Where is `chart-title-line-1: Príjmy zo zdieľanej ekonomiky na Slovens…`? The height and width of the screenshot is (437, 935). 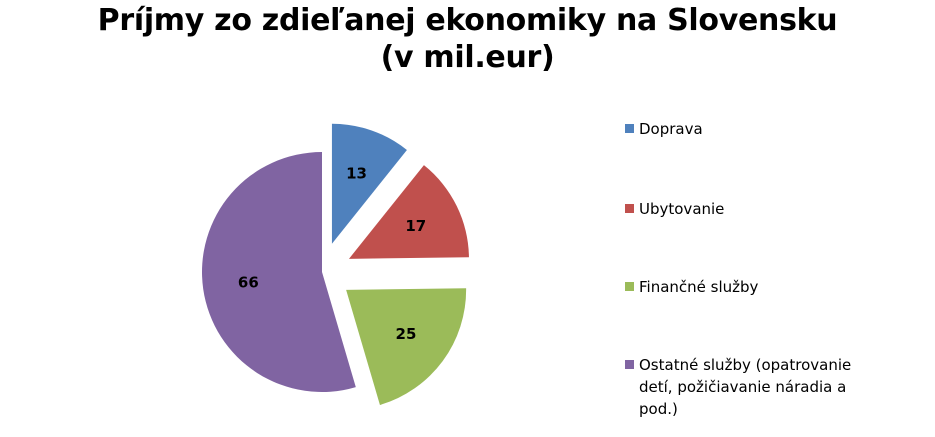 chart-title-line-1: Príjmy zo zdieľanej ekonomiky na Slovens… is located at coordinates (467, 20).